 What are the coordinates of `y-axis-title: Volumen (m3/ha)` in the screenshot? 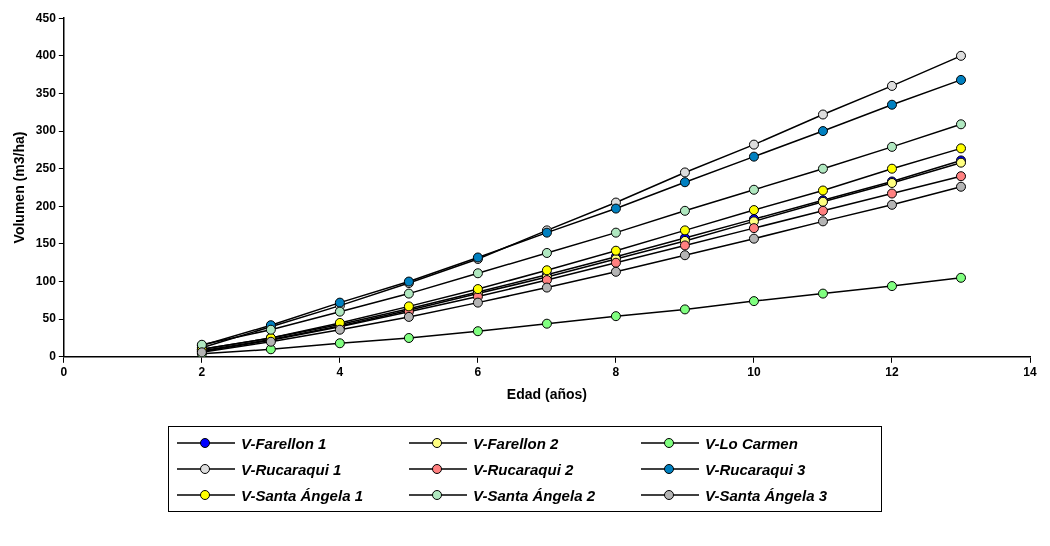 It's located at (19, 187).